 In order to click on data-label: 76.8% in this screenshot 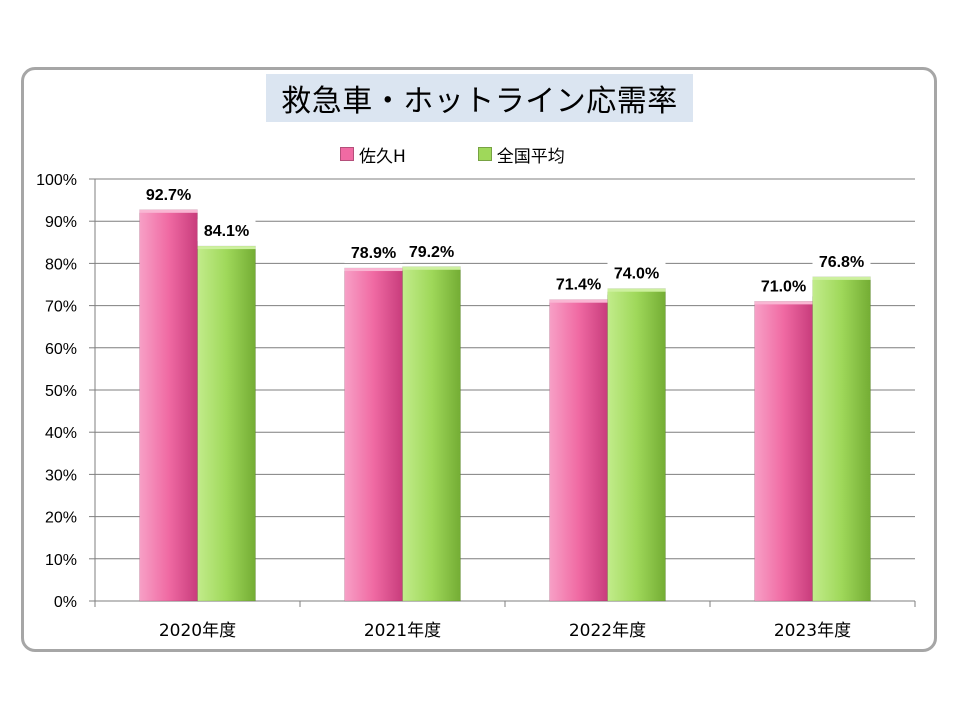, I will do `click(841, 262)`.